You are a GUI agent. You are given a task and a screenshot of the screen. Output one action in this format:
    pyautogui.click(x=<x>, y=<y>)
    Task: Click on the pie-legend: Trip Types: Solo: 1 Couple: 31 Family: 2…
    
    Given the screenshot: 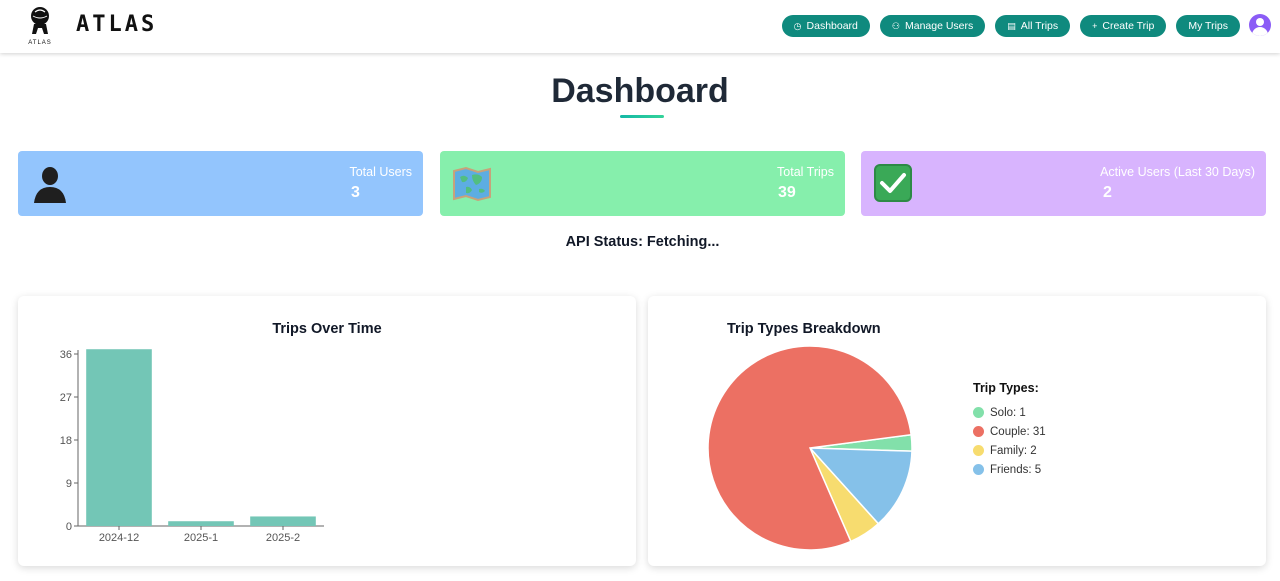 What is the action you would take?
    pyautogui.click(x=1009, y=430)
    